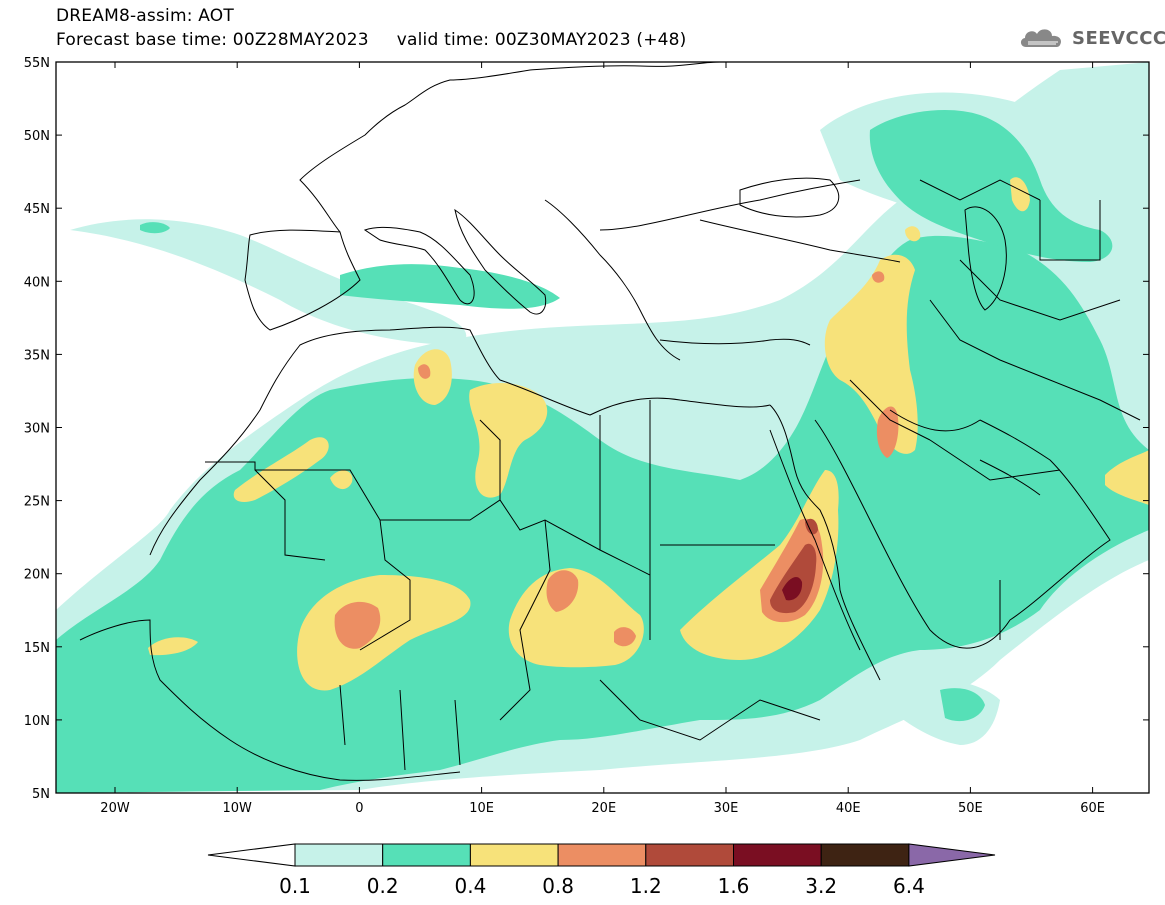 This screenshot has height=905, width=1165. What do you see at coordinates (37, 63) in the screenshot?
I see `lat-label: 55N` at bounding box center [37, 63].